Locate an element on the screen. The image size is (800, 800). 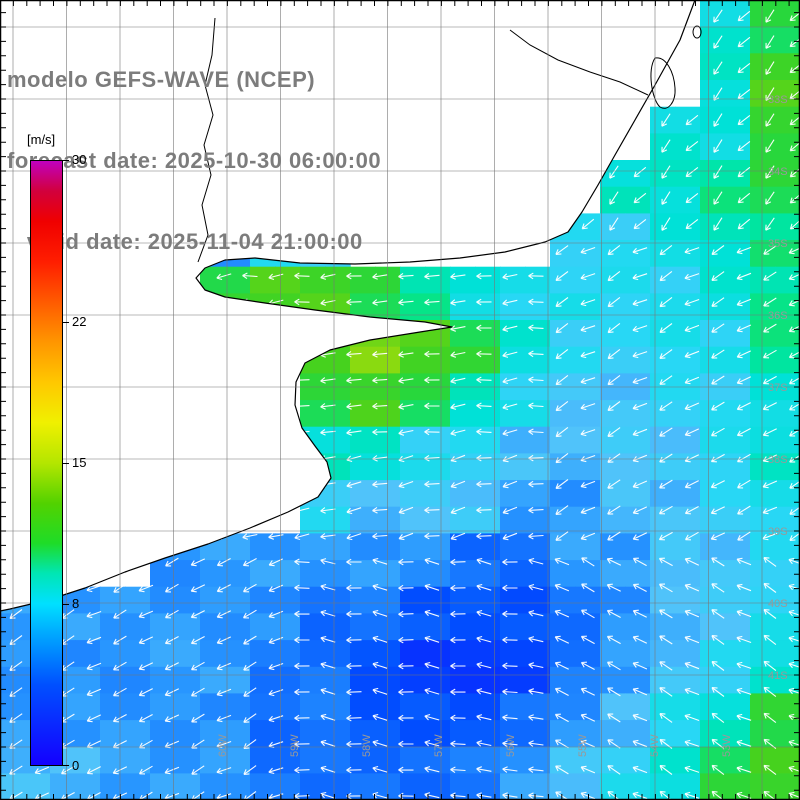
lat-label: 33S is located at coordinates (778, 100).